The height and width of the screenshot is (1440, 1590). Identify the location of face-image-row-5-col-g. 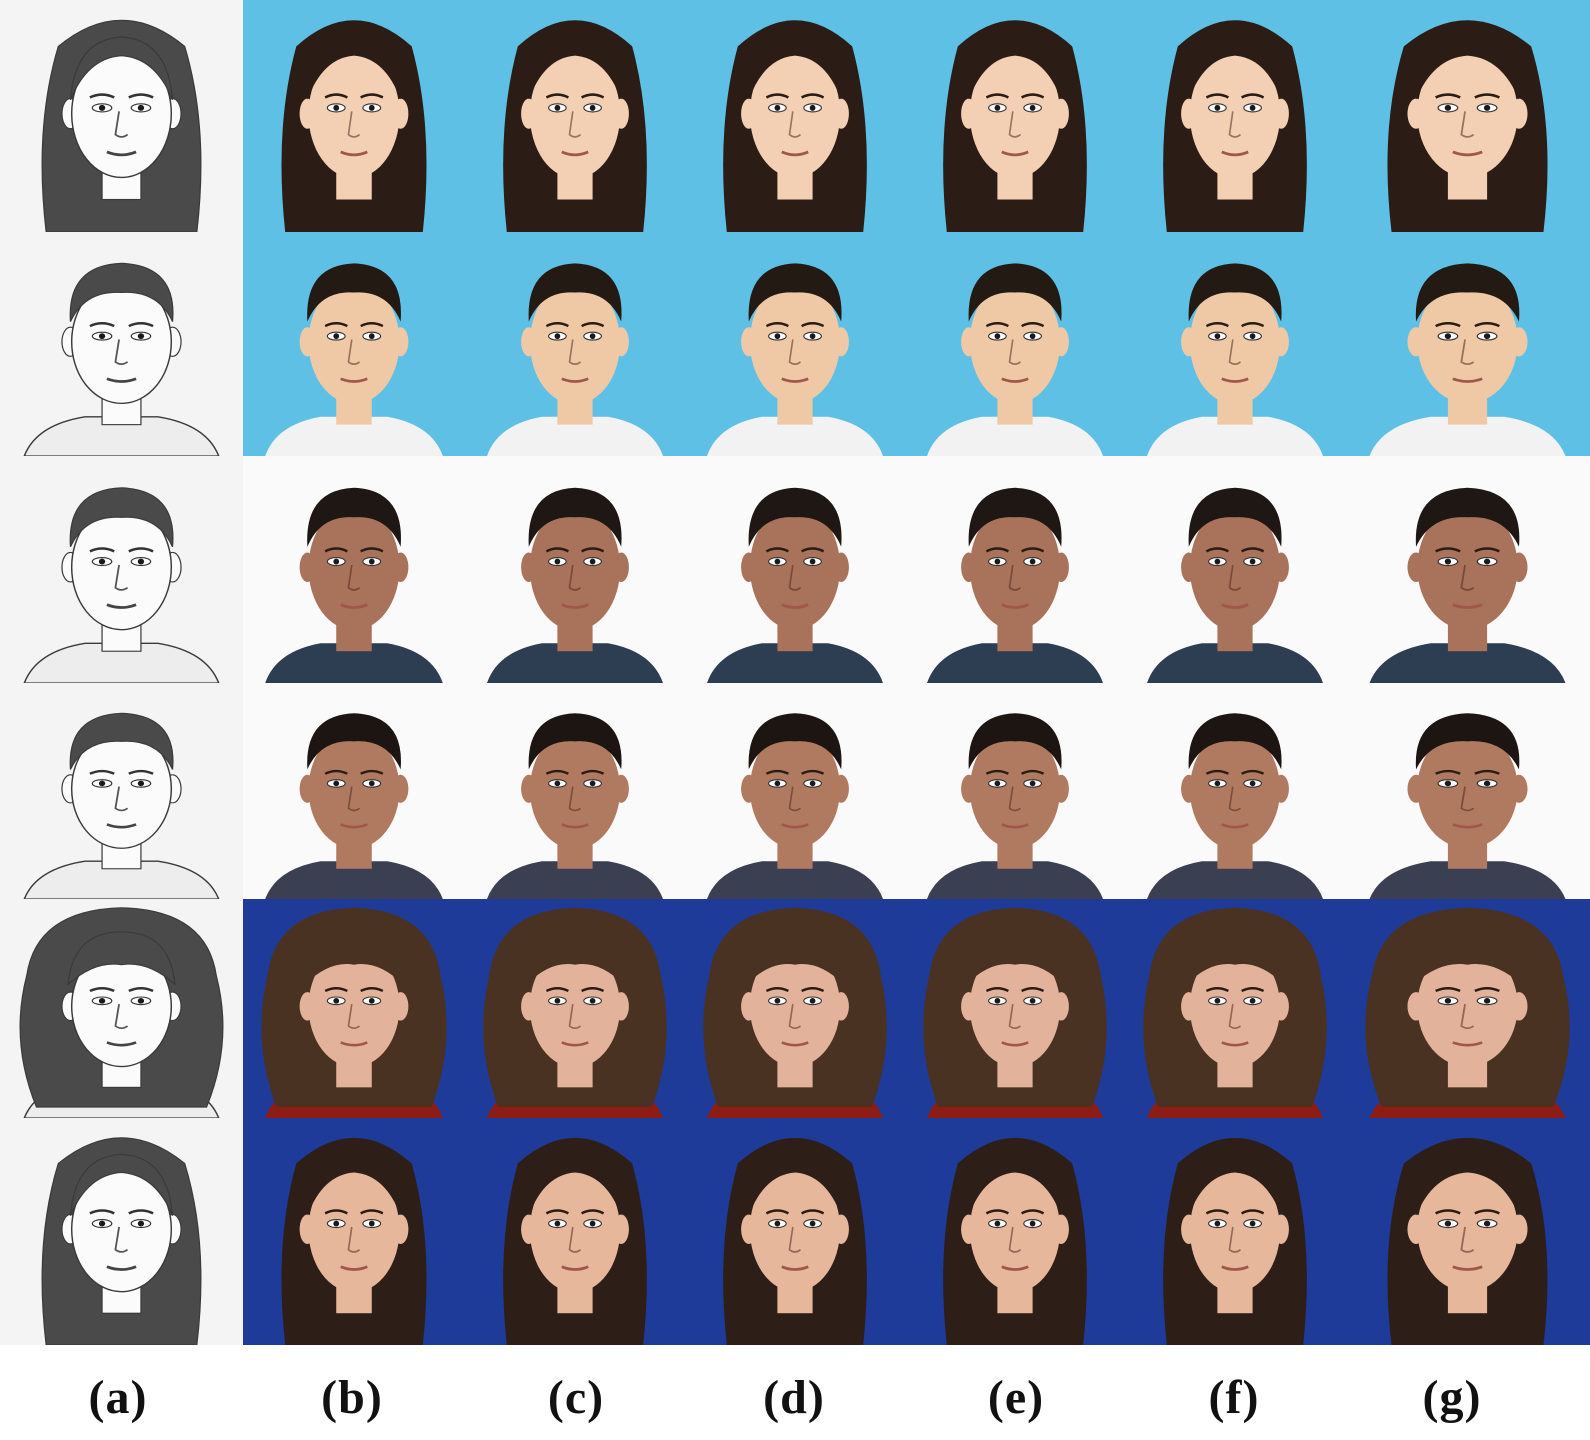
(1467, 1008).